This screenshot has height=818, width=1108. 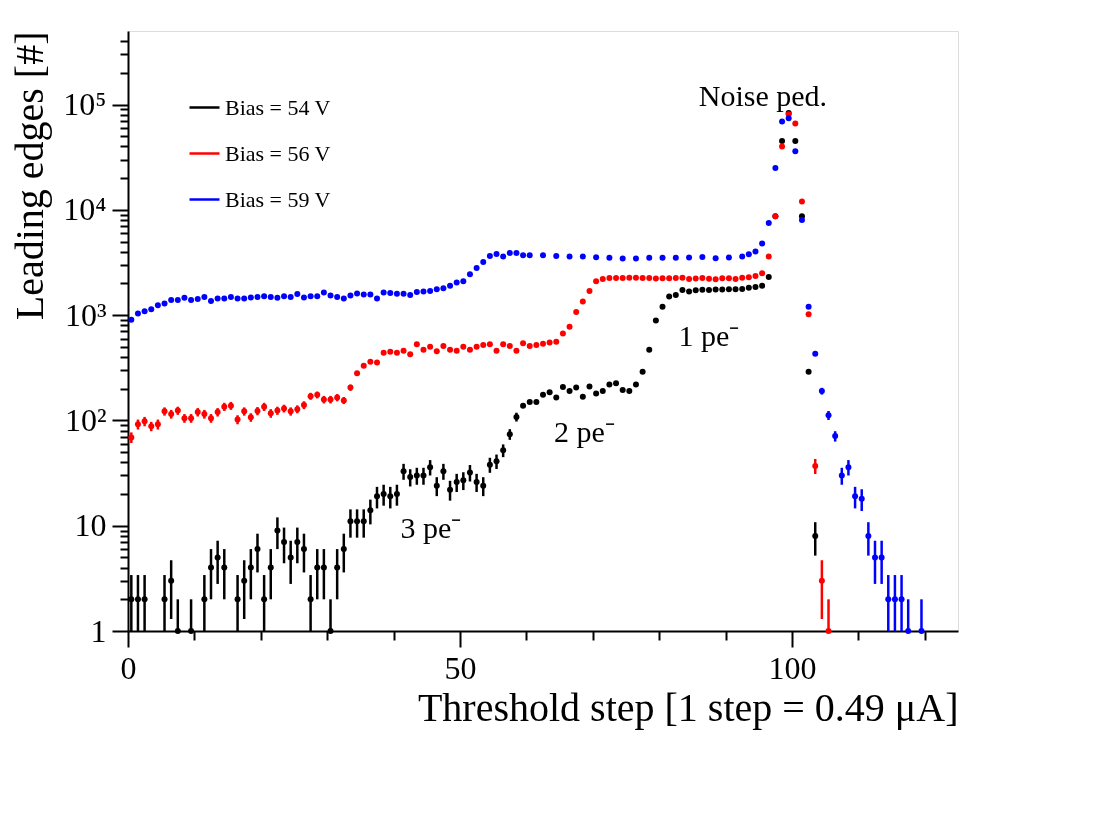 I want to click on annotation: 3 pe⁻, so click(x=431, y=527).